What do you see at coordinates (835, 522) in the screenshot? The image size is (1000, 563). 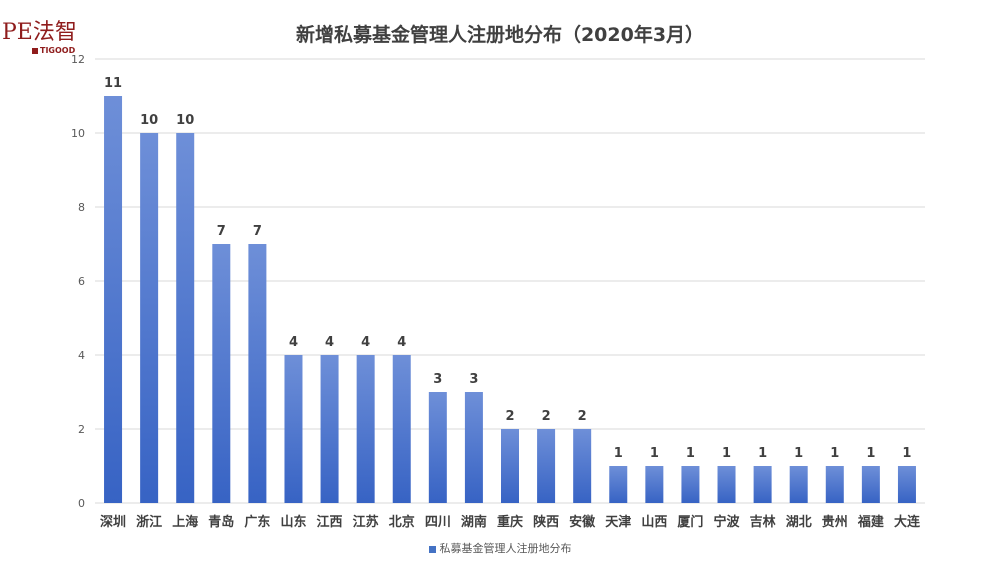 I see `x-tick-label: 贵州` at bounding box center [835, 522].